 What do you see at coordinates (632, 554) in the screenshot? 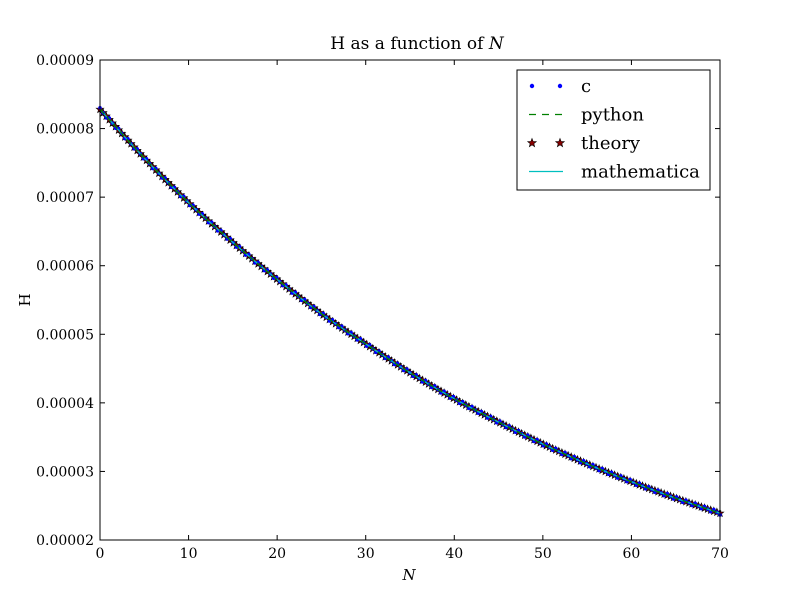
I see `x-tick-label: 60` at bounding box center [632, 554].